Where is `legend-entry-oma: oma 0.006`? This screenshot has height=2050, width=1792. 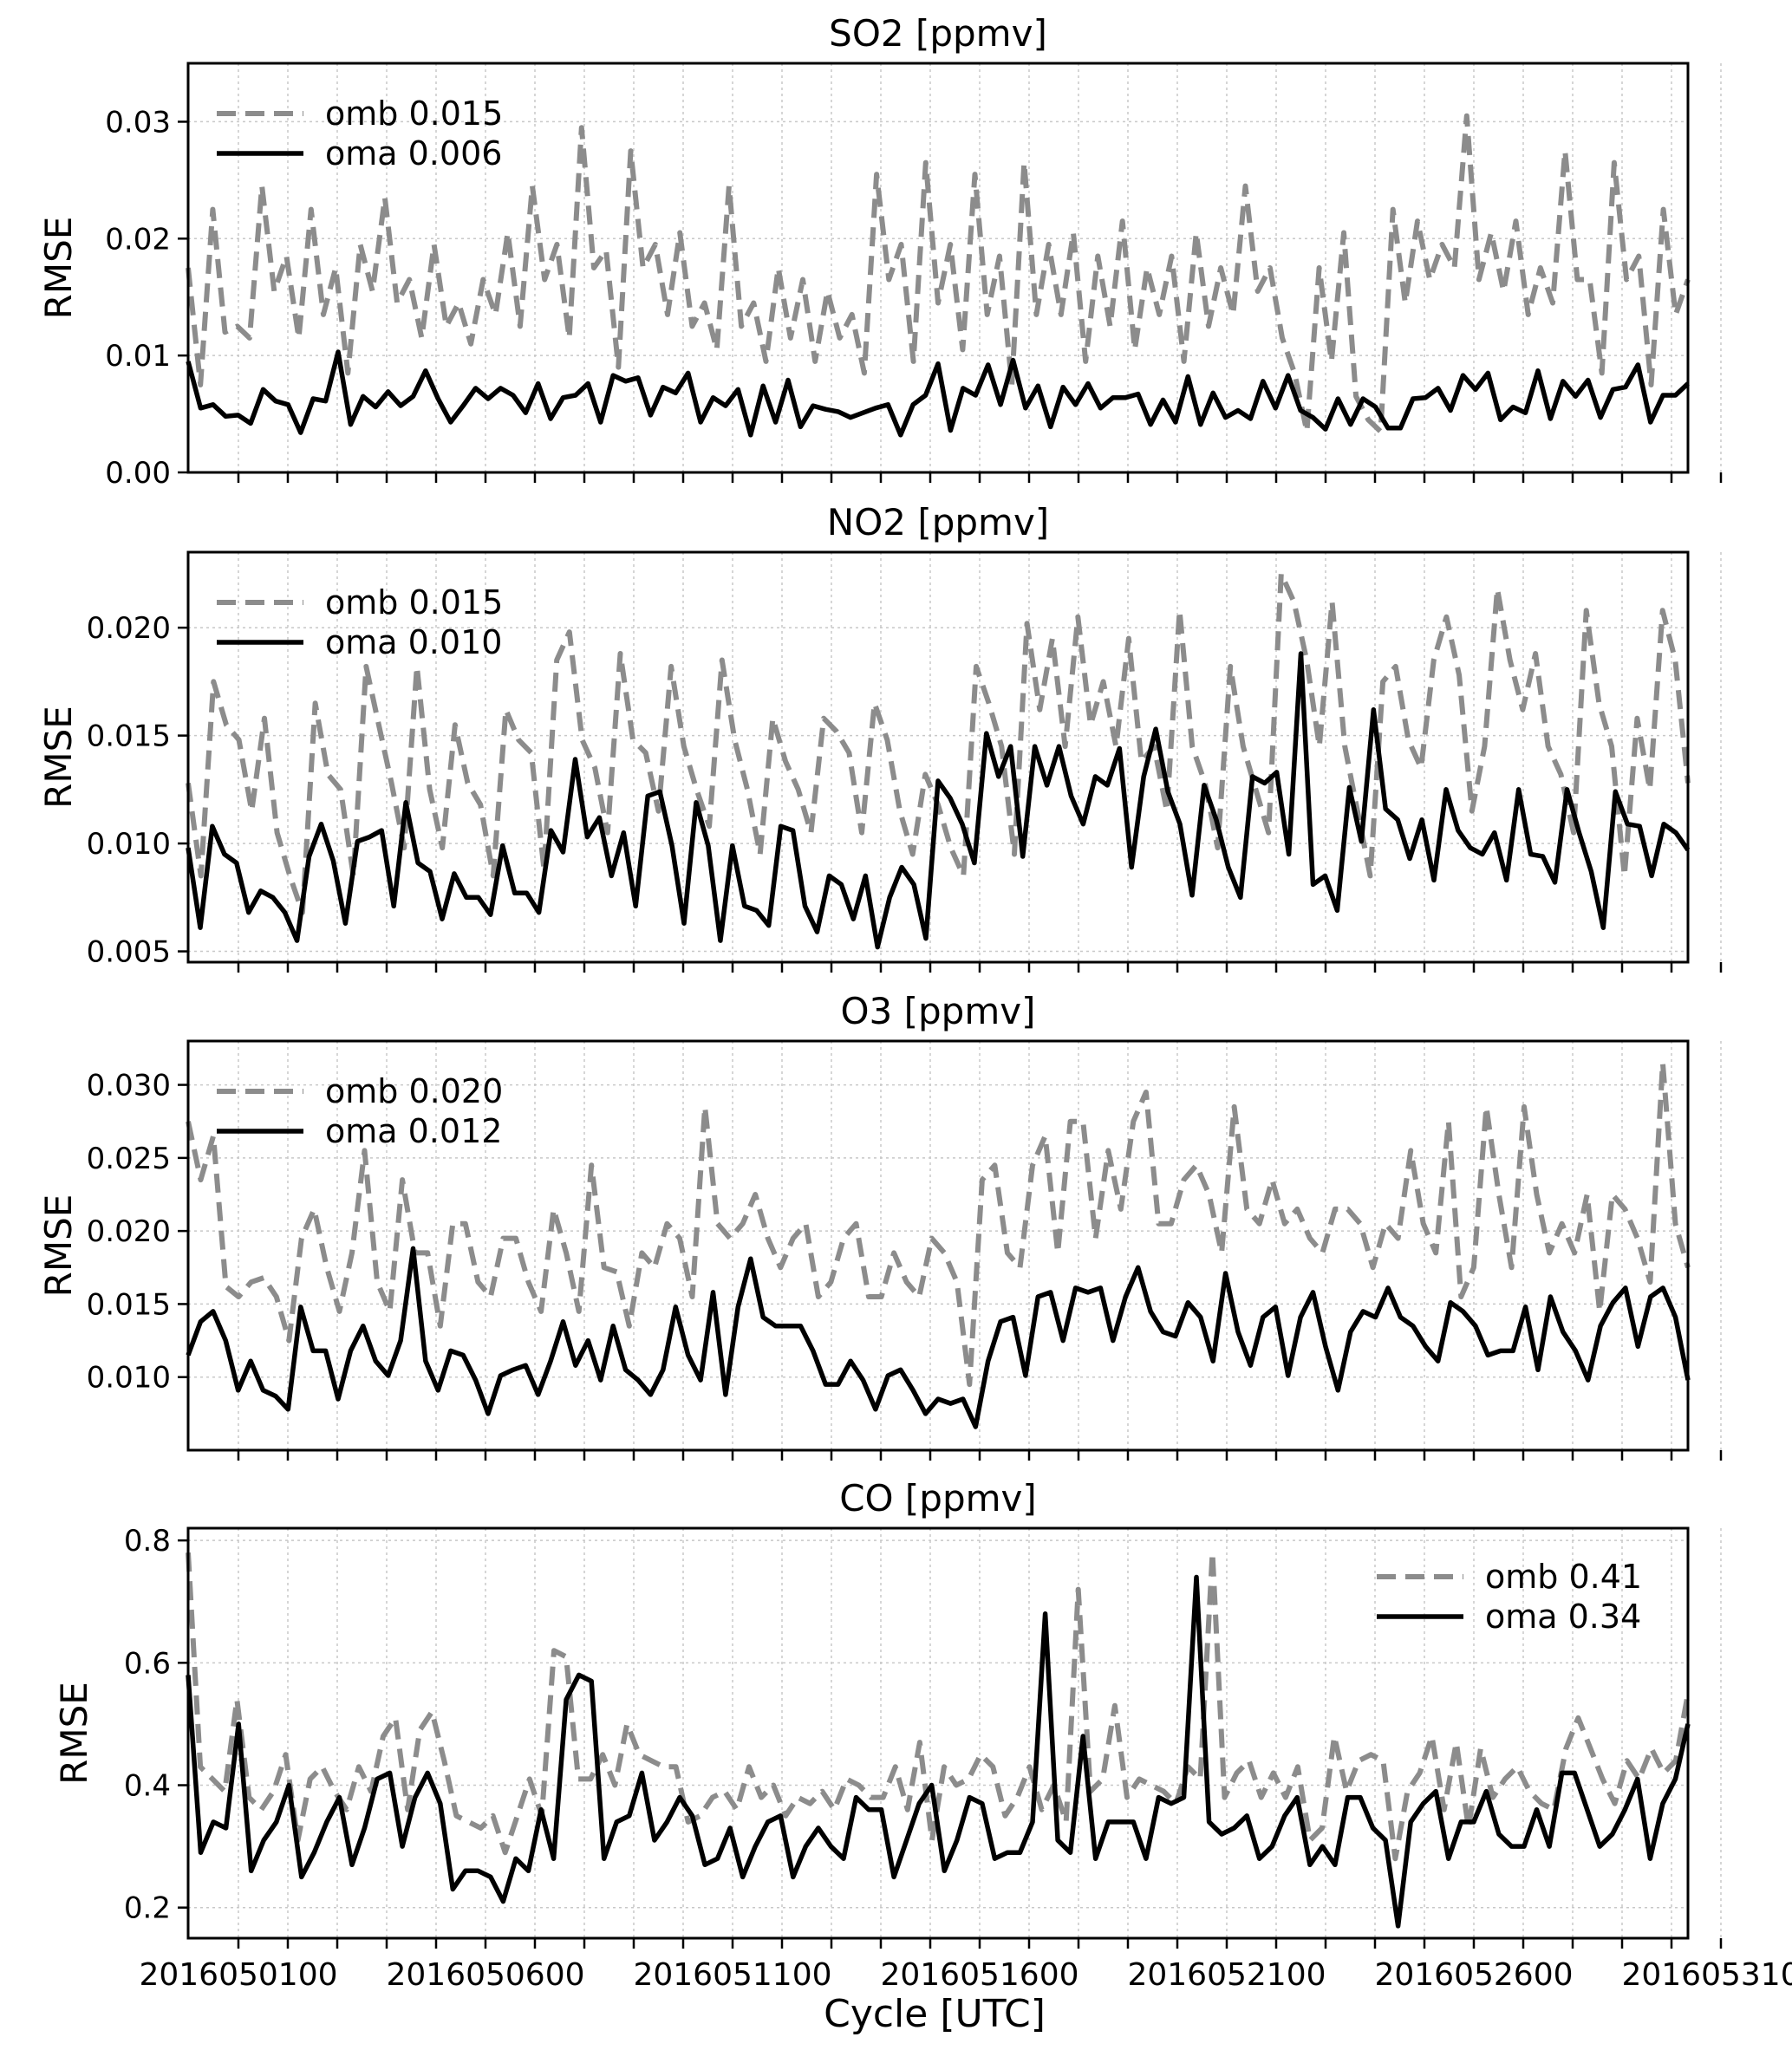 legend-entry-oma: oma 0.006 is located at coordinates (413, 153).